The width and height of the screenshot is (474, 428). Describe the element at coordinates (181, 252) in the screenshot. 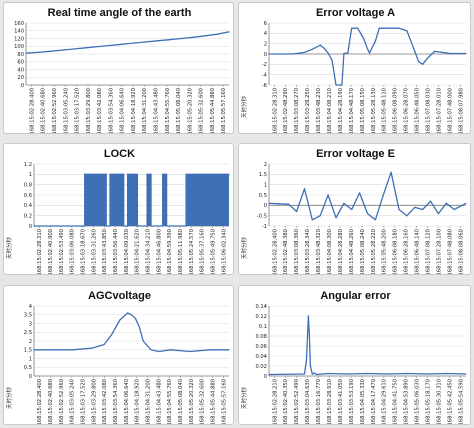

I see `x-tick-label: 168:15:05:11.980` at that location.